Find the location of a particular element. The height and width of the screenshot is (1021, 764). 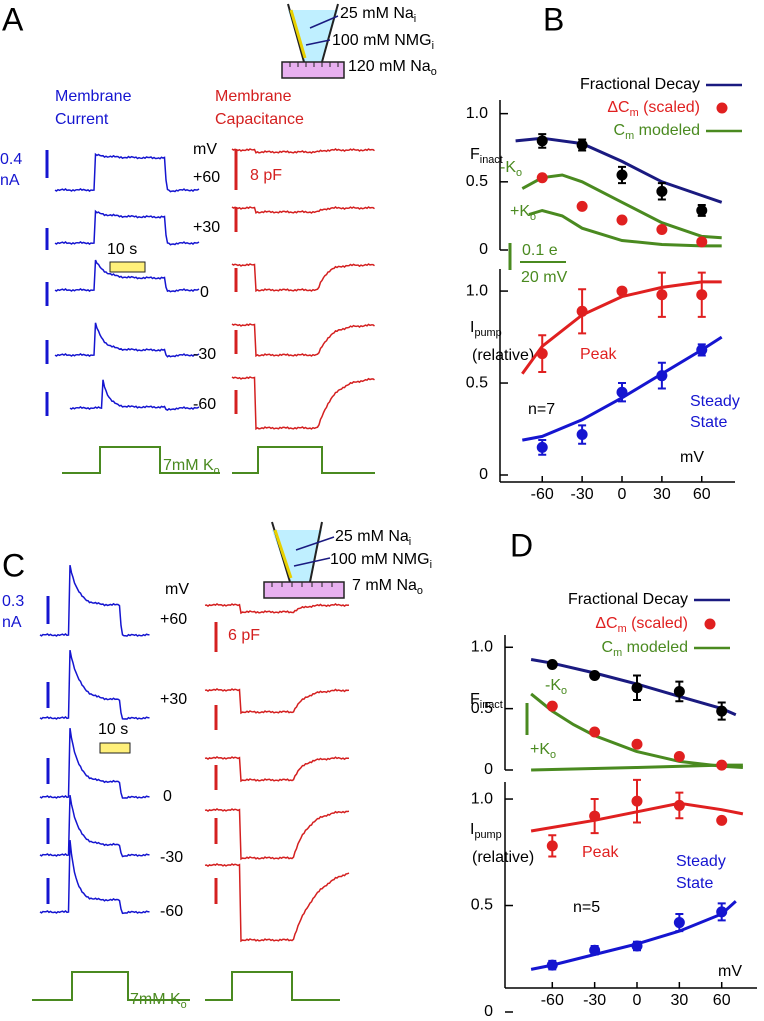

label: 100 mM NMGi is located at coordinates (383, 42).